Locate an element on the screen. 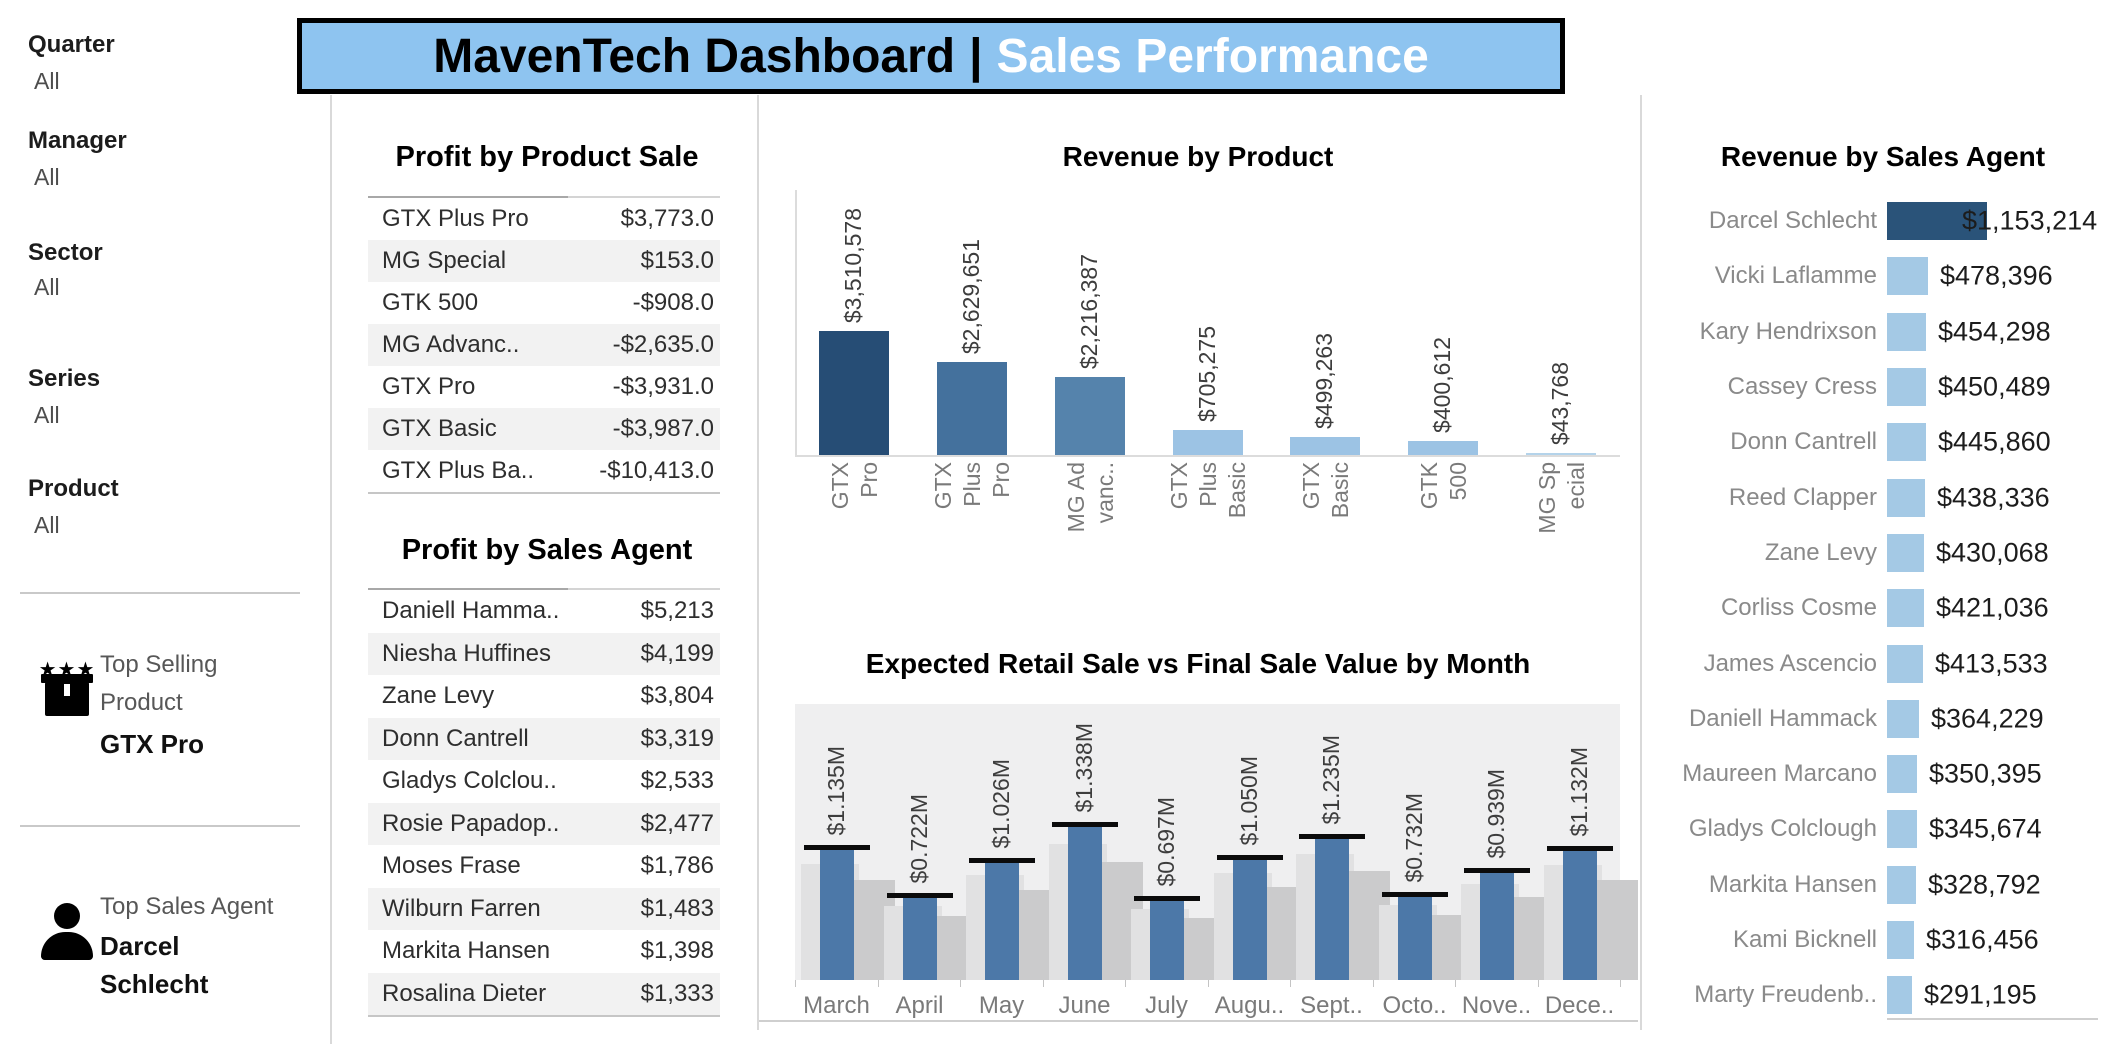  page-title: MavenTech Dashboard is located at coordinates (694, 56).